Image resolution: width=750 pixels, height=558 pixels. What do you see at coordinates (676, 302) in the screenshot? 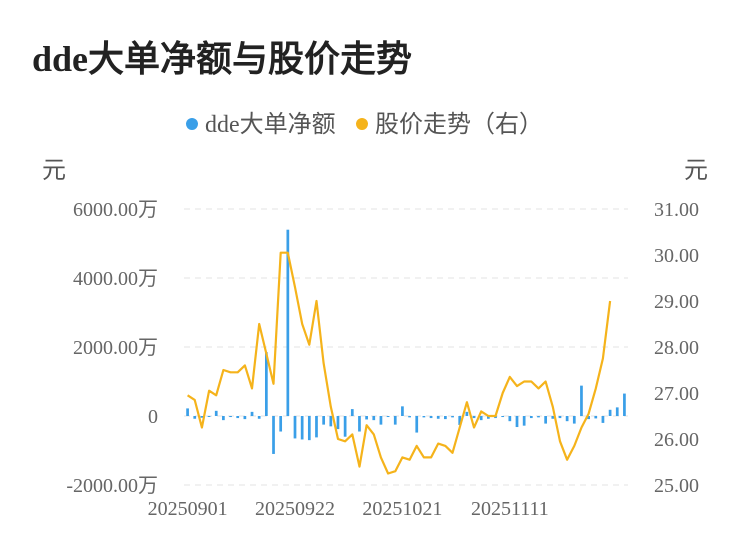
I see `right-tick-label: 29.00` at bounding box center [676, 302].